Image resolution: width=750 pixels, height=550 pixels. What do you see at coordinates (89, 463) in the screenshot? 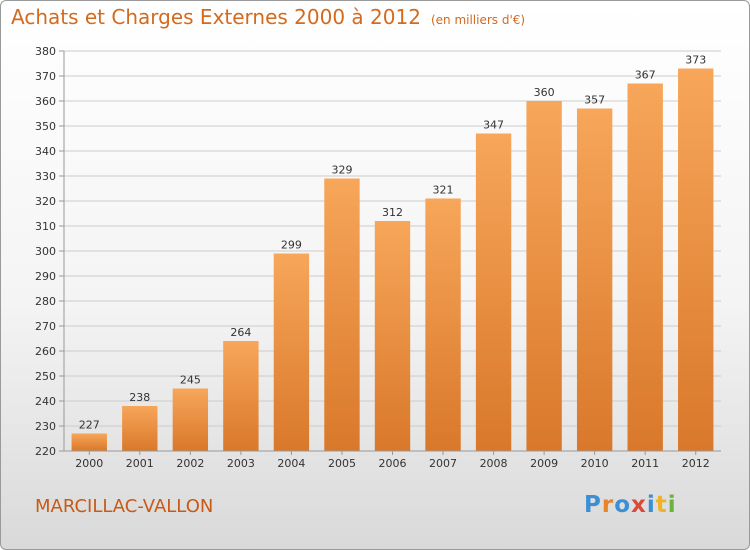
I see `x-tick-label: 2000` at bounding box center [89, 463].